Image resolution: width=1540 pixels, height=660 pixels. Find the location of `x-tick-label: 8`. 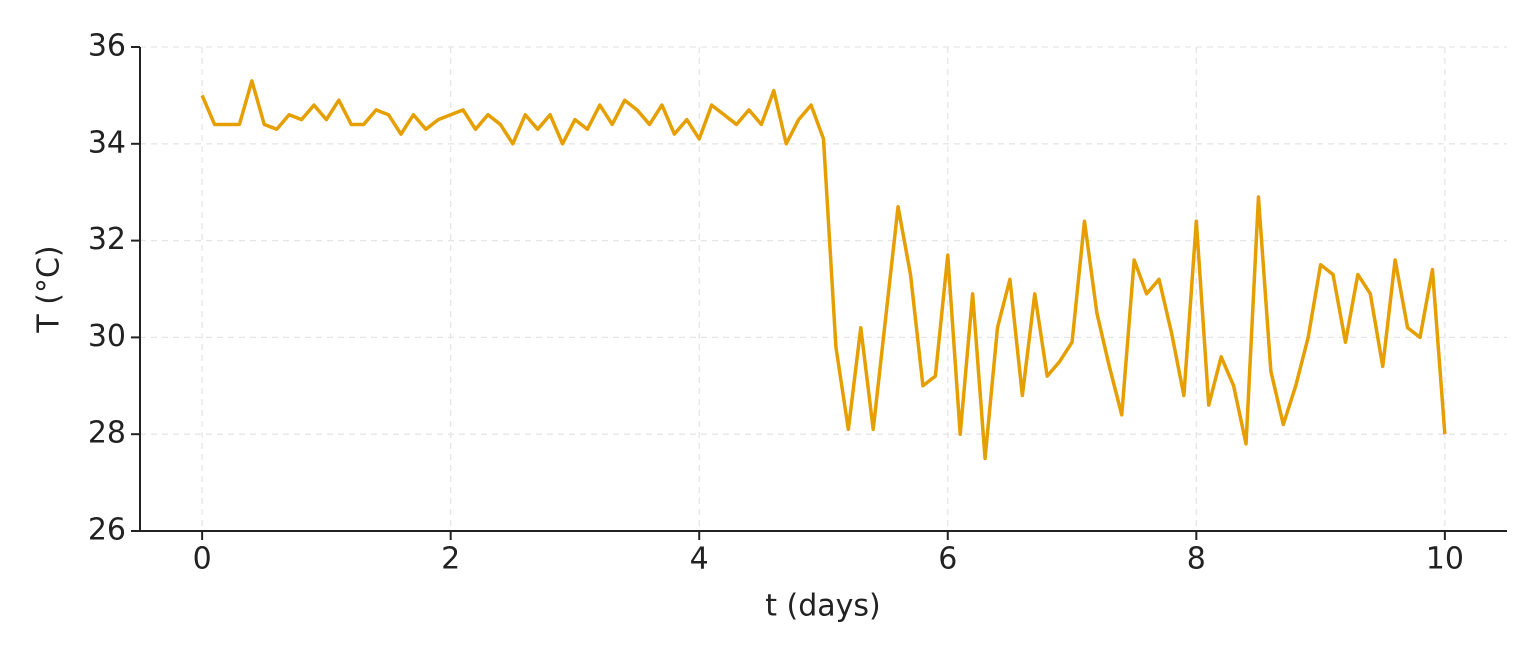

x-tick-label: 8 is located at coordinates (1196, 559).